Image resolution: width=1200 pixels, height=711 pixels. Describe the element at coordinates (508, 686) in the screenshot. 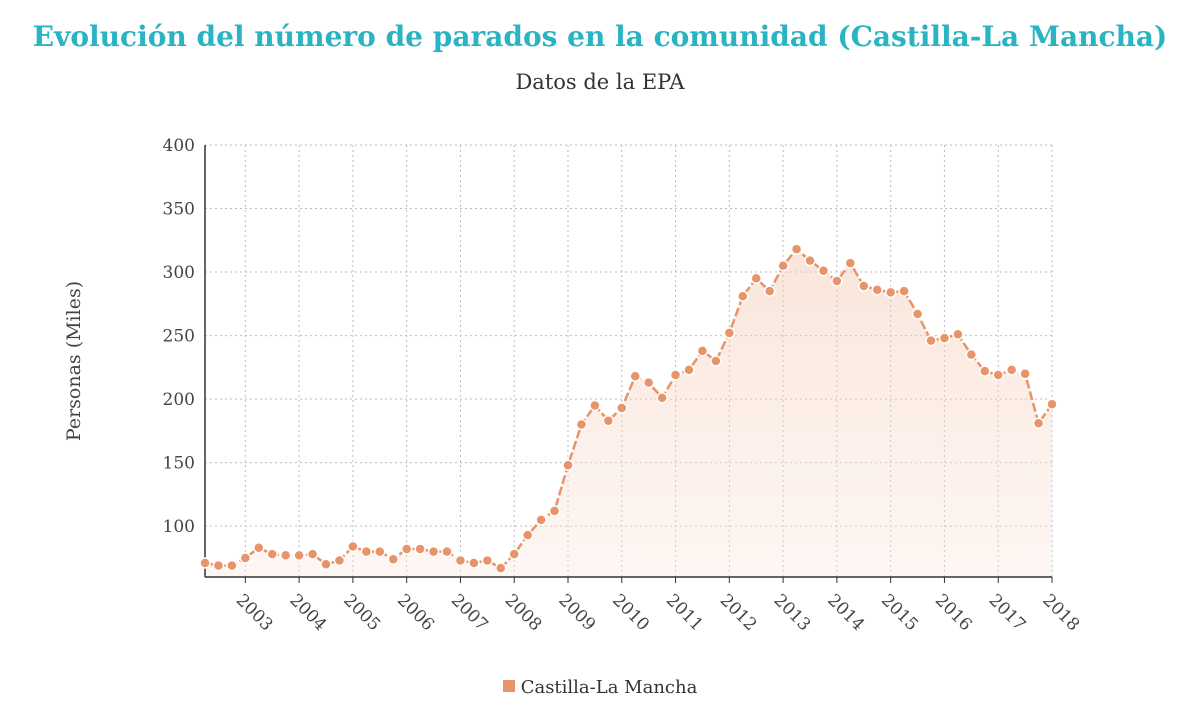

I see `legend-swatch` at that location.